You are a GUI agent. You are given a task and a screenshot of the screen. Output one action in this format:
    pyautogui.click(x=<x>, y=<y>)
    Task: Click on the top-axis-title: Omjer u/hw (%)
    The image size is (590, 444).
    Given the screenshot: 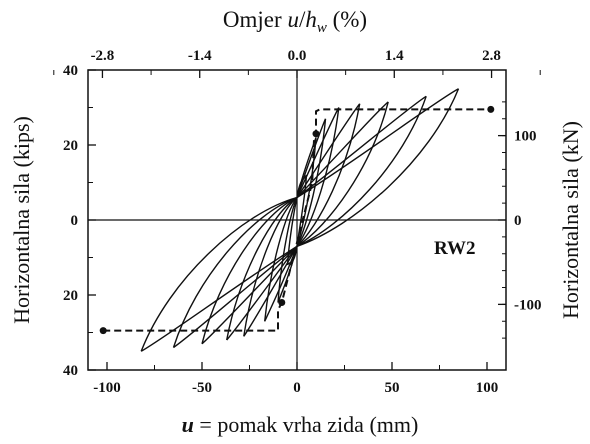 What is the action you would take?
    pyautogui.click(x=295, y=21)
    